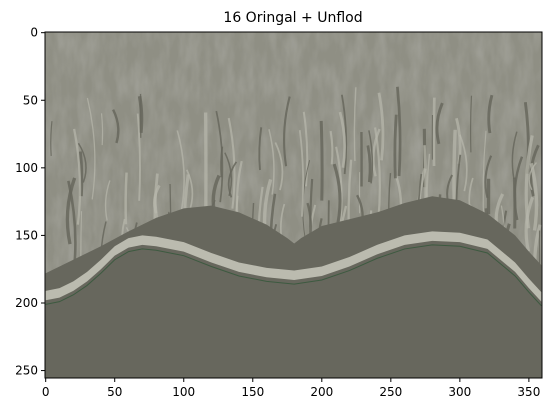 This screenshot has width=555, height=416. I want to click on y-tick-label: 250, so click(26, 371).